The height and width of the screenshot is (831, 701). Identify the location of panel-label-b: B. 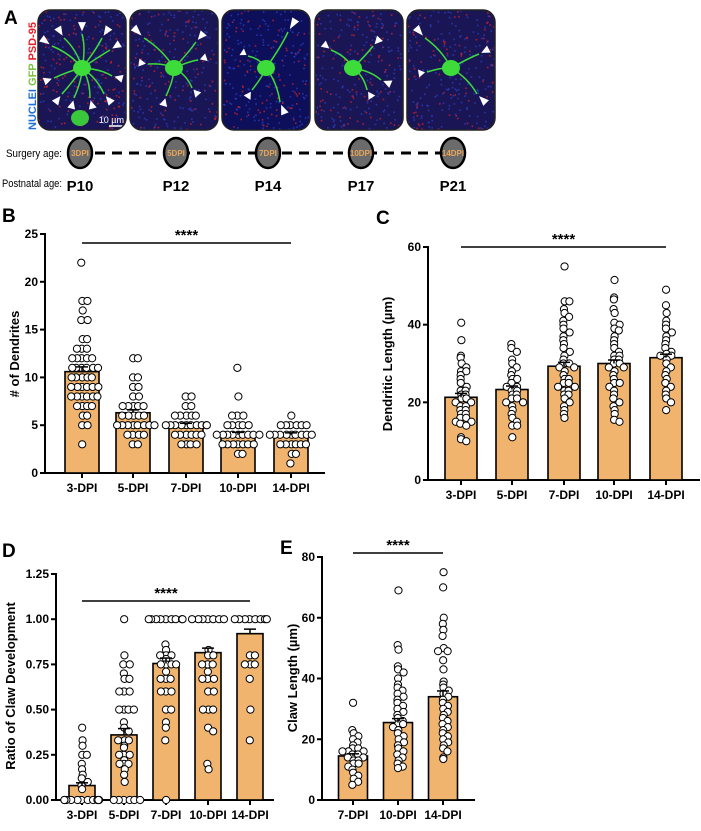
(9, 216).